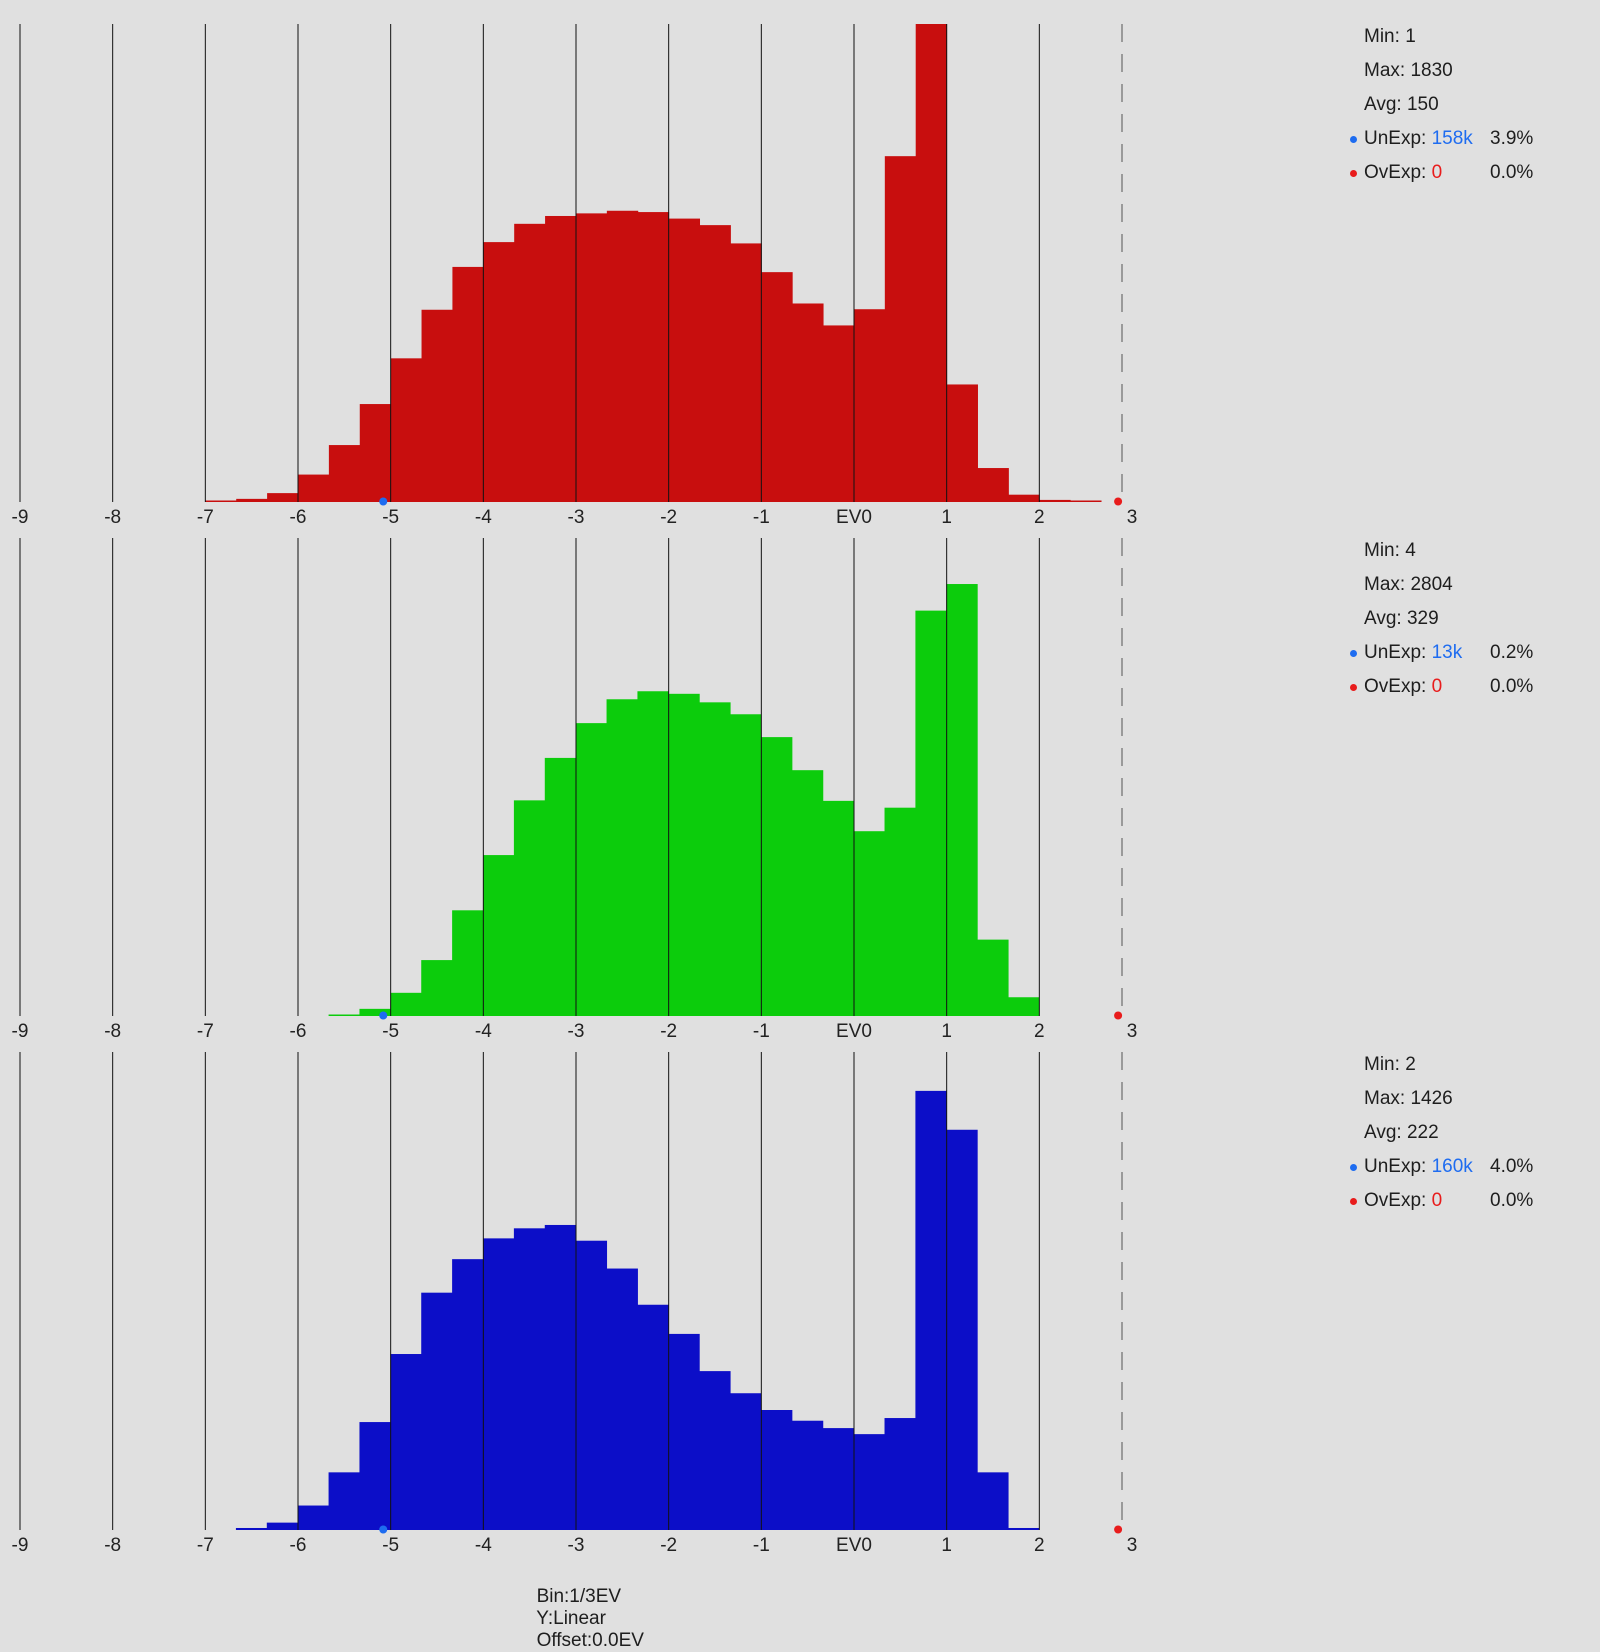 The image size is (1600, 1652). I want to click on underexposed-dot-icon, so click(1353, 1167).